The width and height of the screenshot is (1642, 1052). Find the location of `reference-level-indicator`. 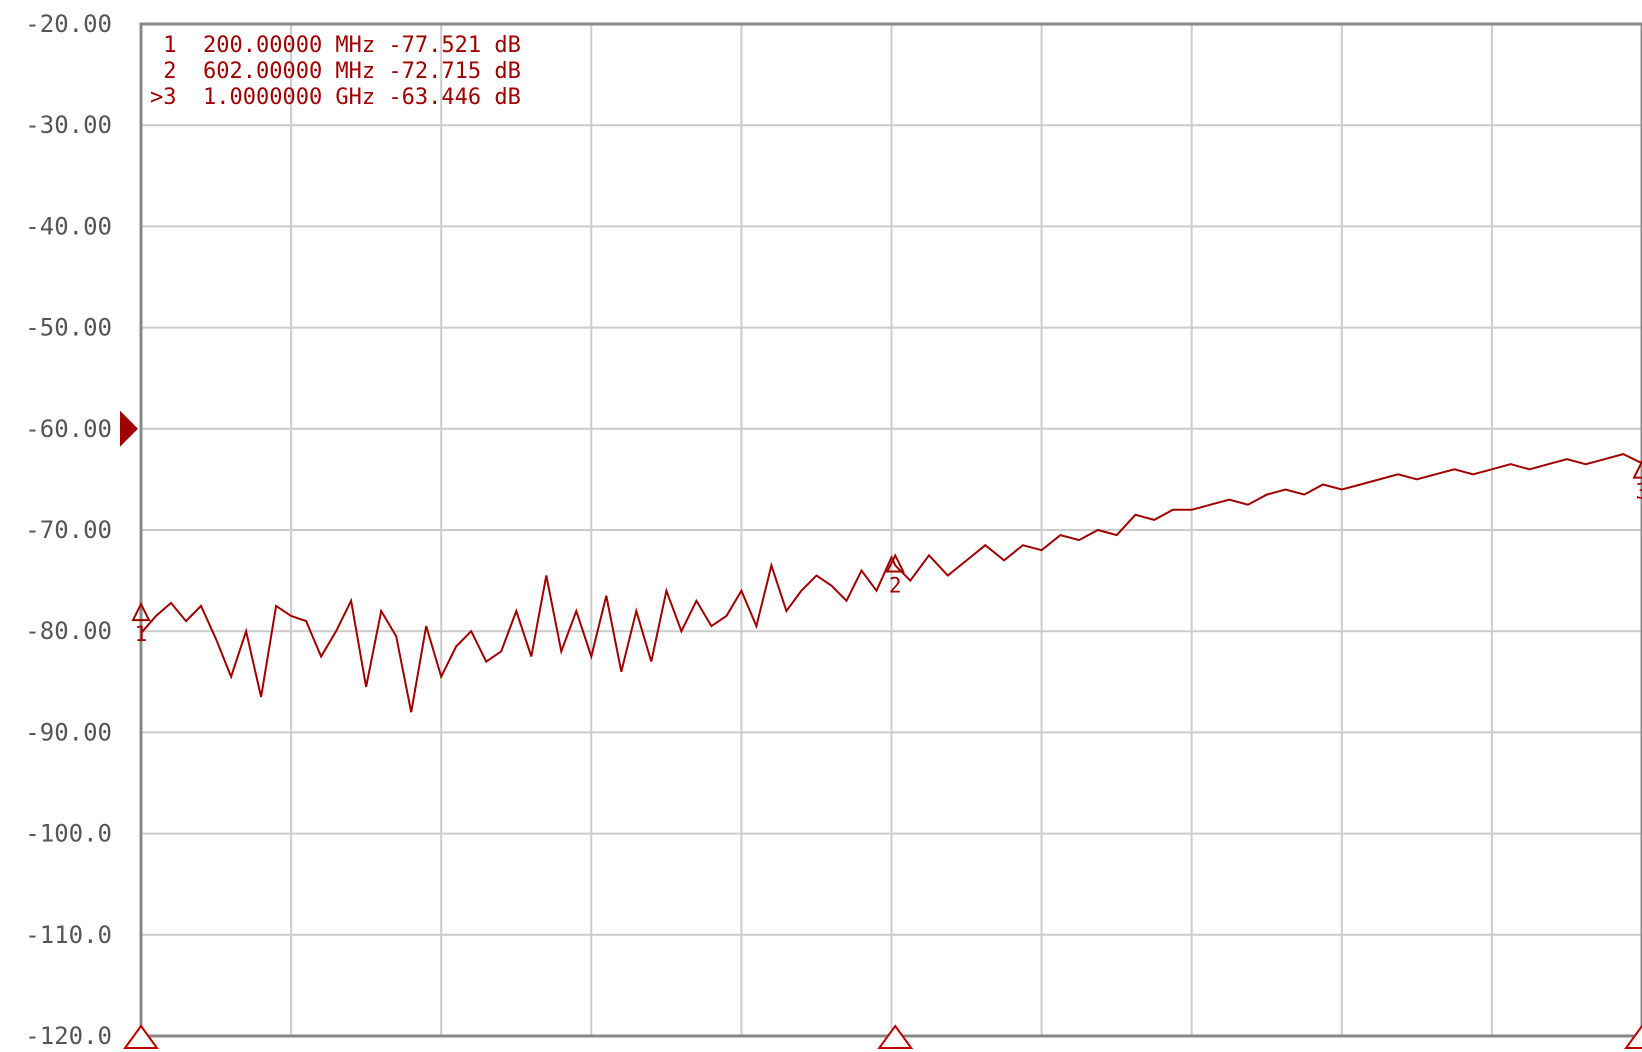

reference-level-indicator is located at coordinates (129, 428).